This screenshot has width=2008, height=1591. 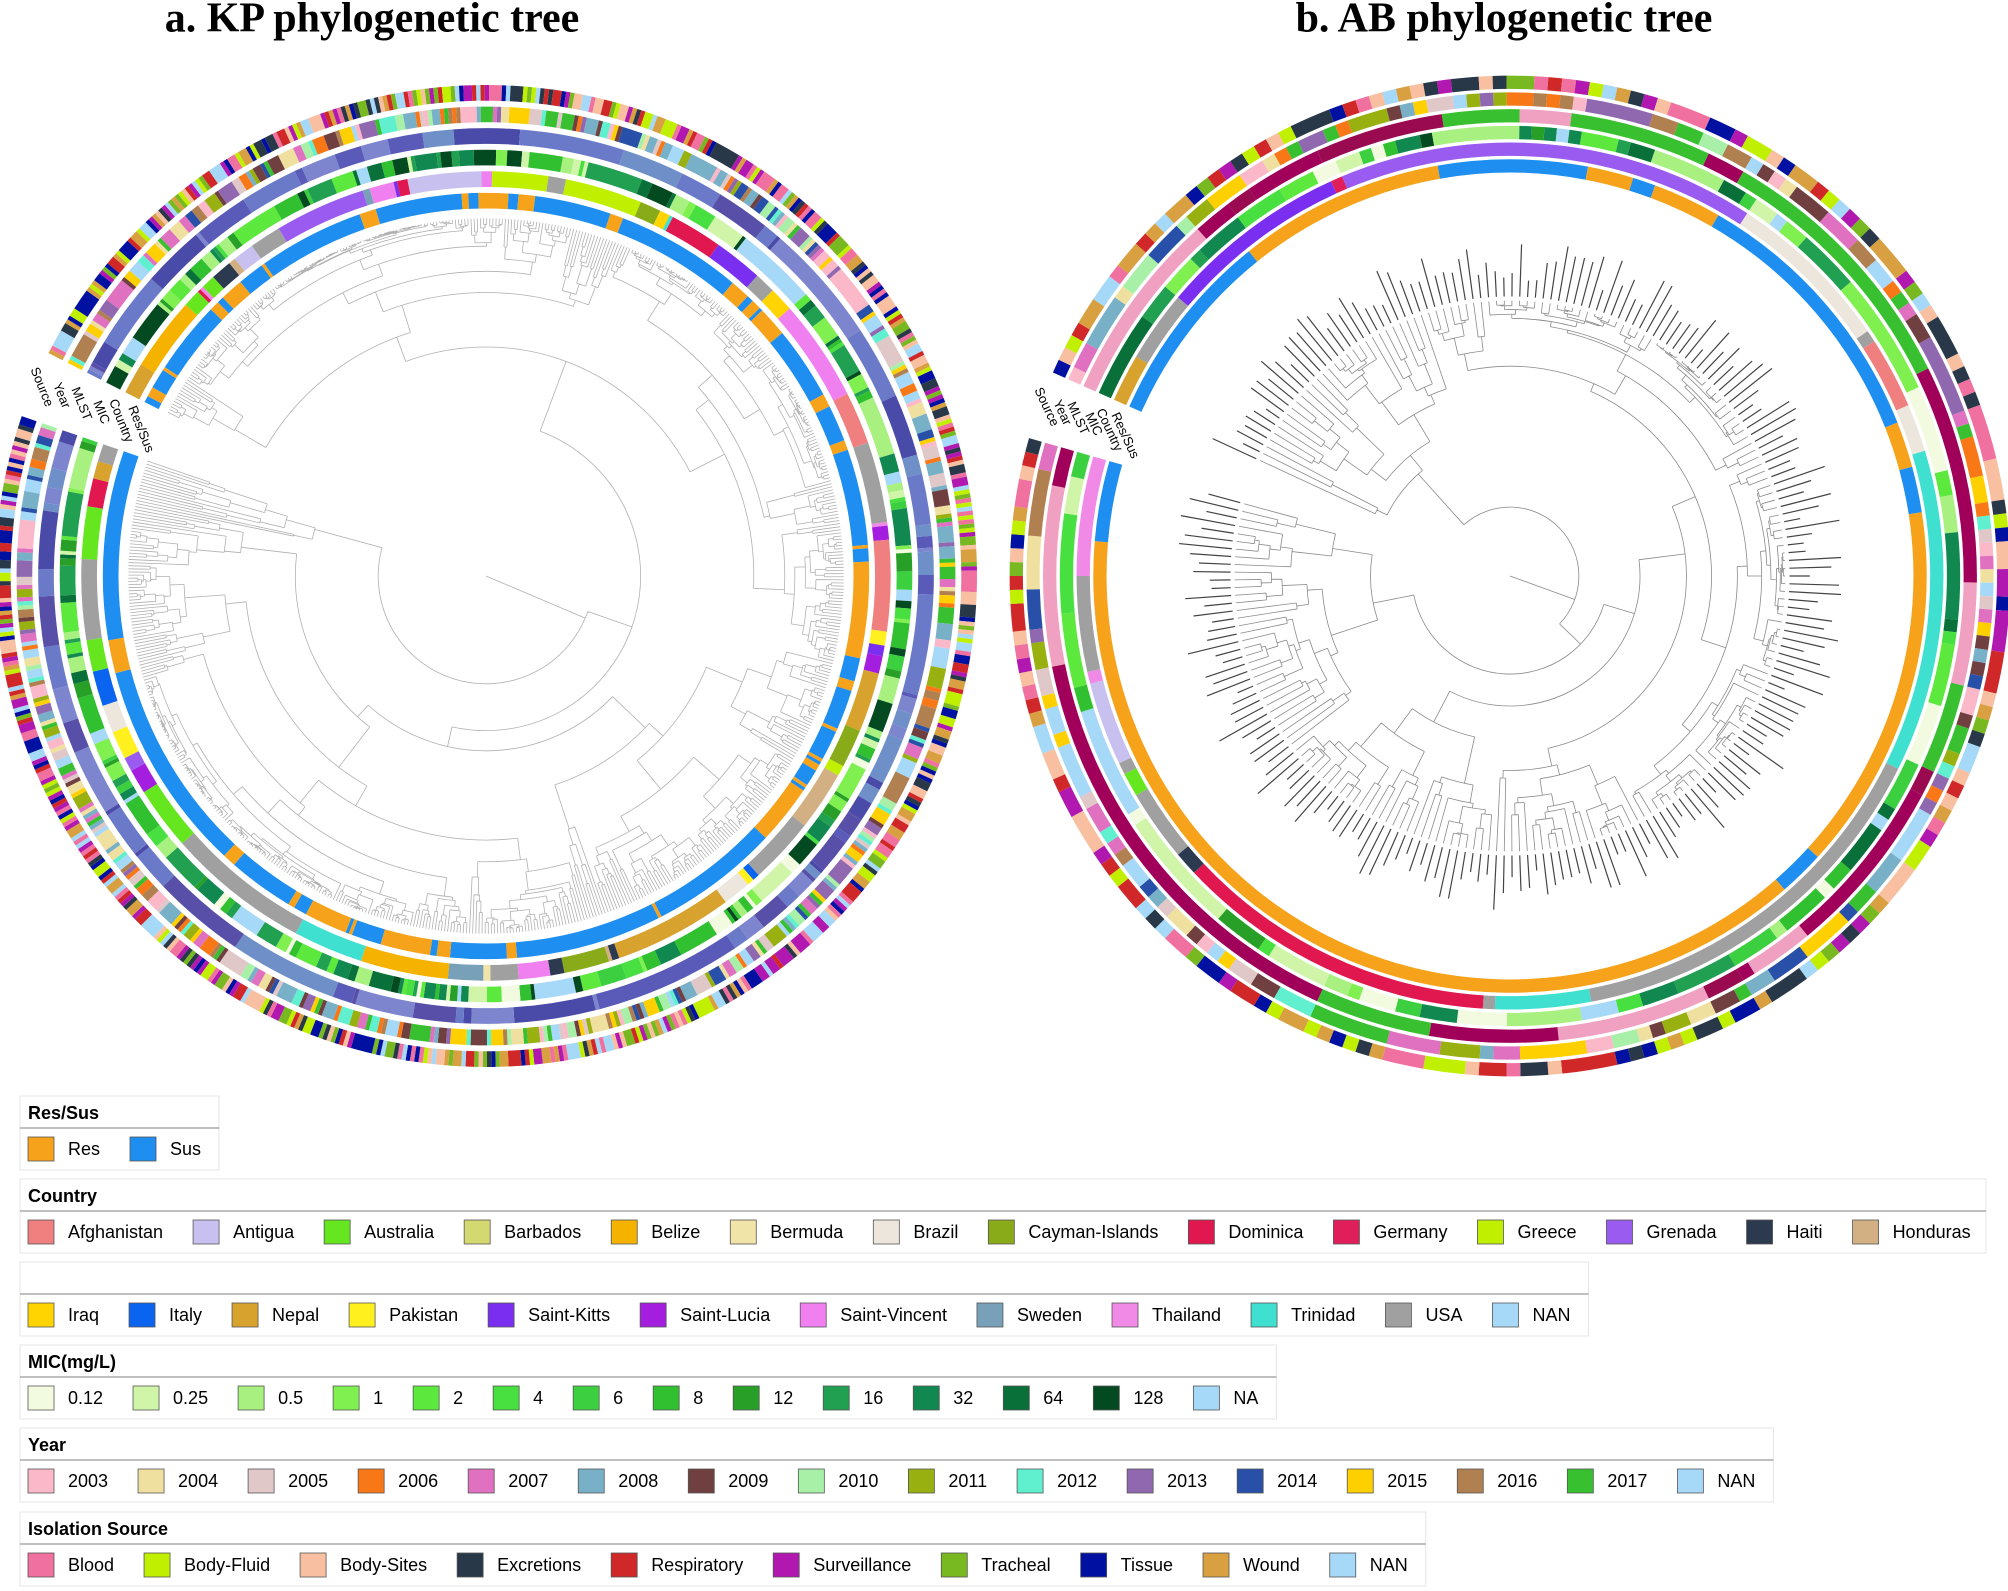 I want to click on legend-label: Body-Fluid, so click(x=227, y=1565).